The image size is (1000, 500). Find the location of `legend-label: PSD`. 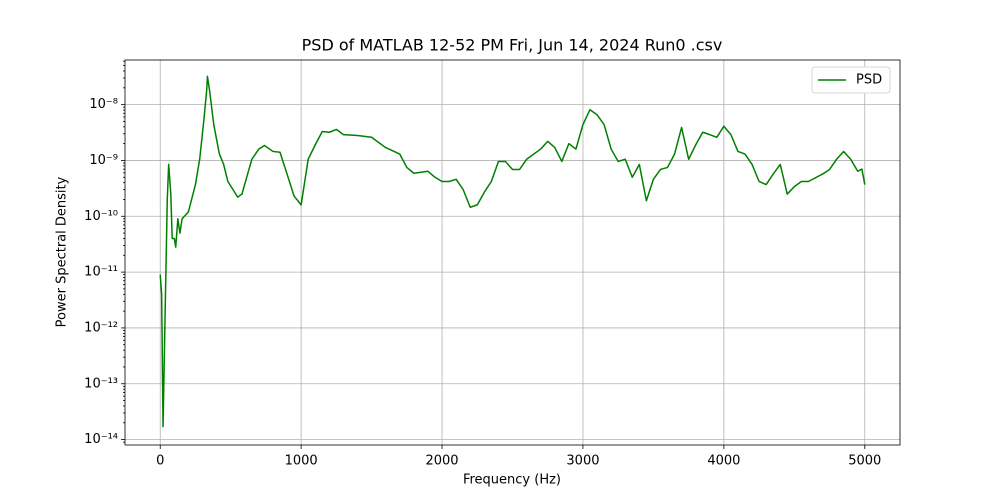

legend-label: PSD is located at coordinates (869, 80).